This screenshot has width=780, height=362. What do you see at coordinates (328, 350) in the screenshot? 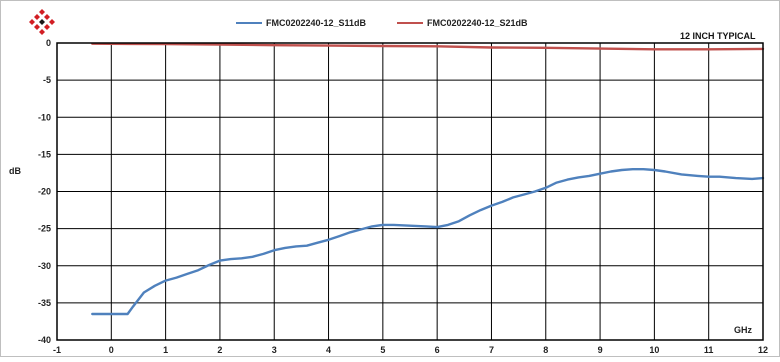
I see `x-tick-label: 4` at bounding box center [328, 350].